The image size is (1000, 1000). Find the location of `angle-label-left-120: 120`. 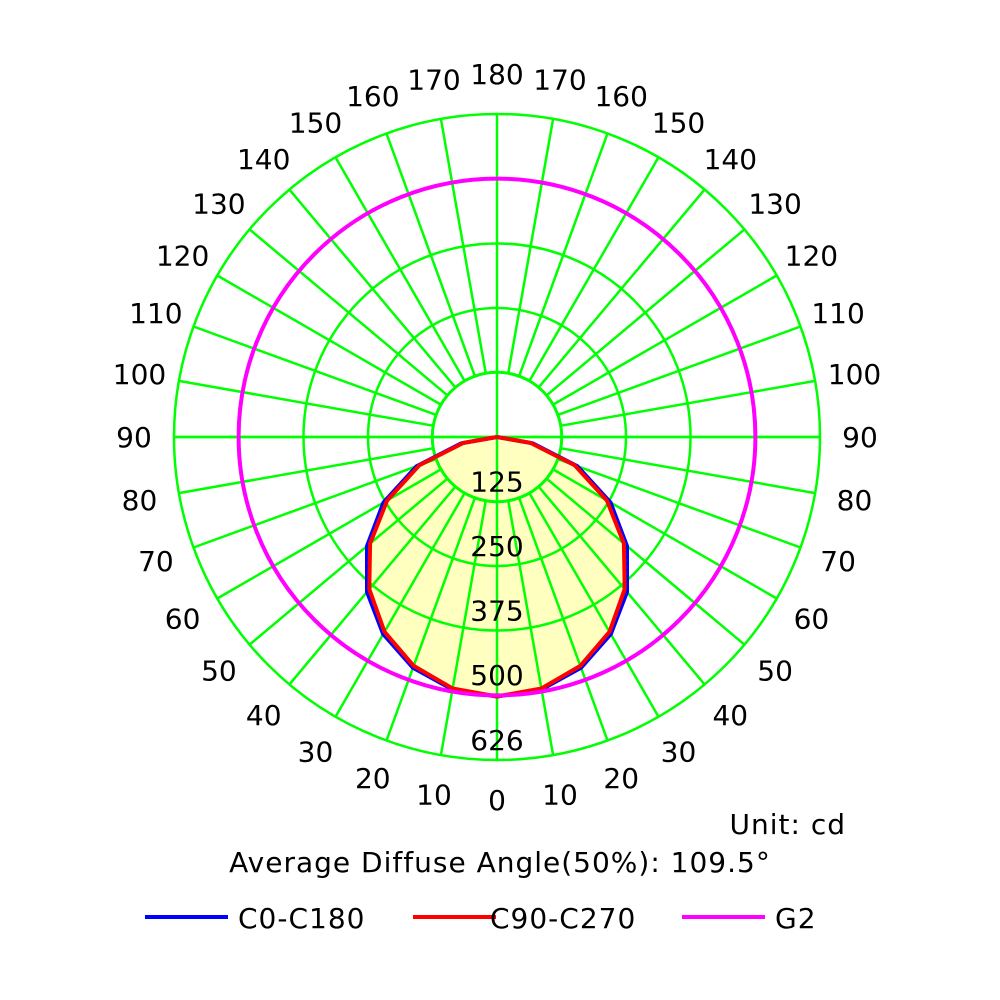

angle-label-left-120: 120 is located at coordinates (182, 256).